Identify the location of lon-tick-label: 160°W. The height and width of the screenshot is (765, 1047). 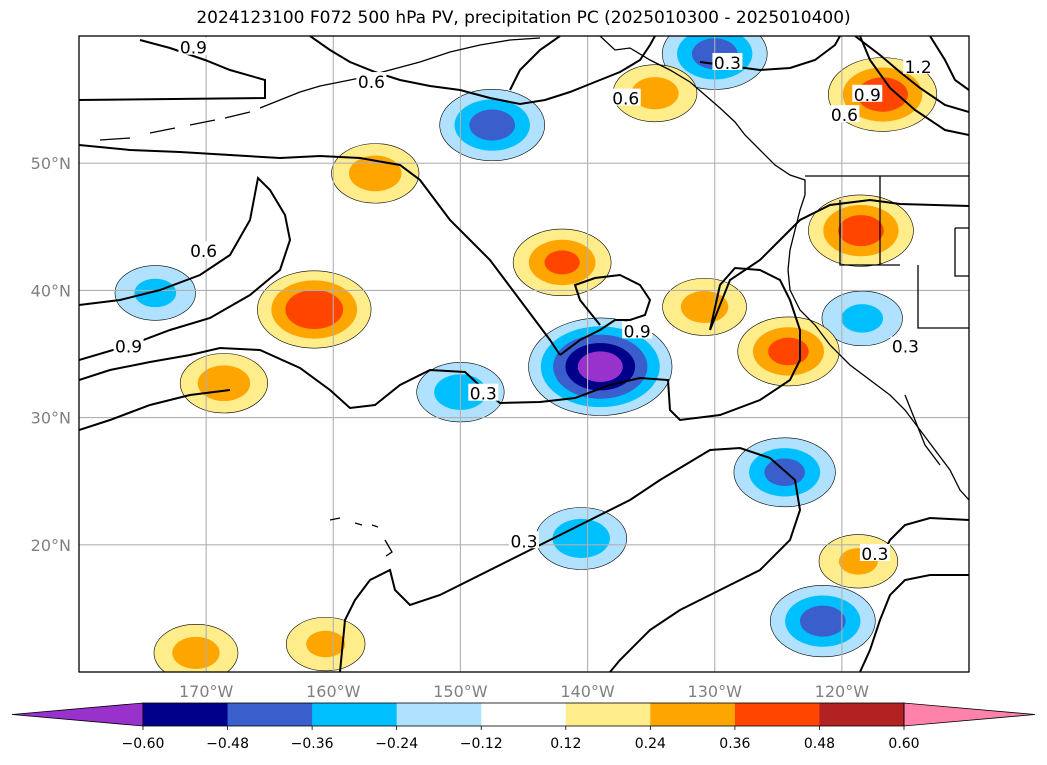
(333, 691).